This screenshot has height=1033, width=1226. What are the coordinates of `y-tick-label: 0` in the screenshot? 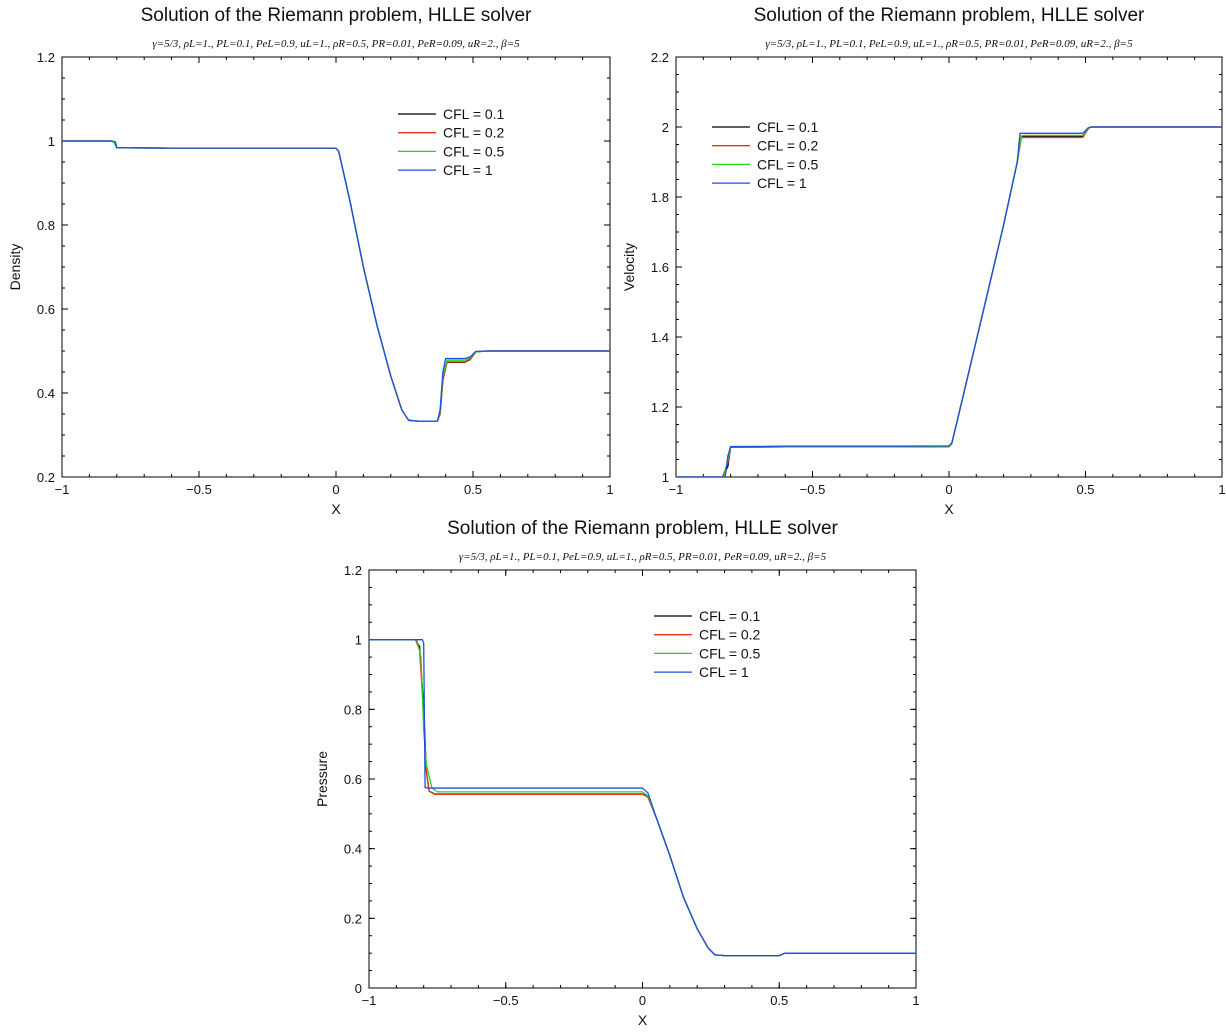 It's located at (358, 988).